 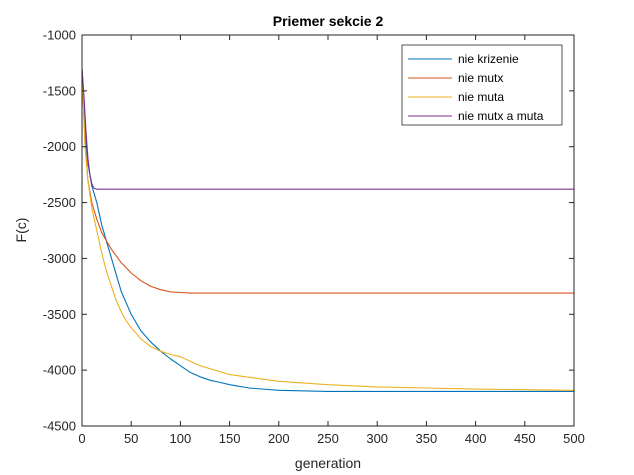 What do you see at coordinates (481, 97) in the screenshot?
I see `legend-label: nie muta` at bounding box center [481, 97].